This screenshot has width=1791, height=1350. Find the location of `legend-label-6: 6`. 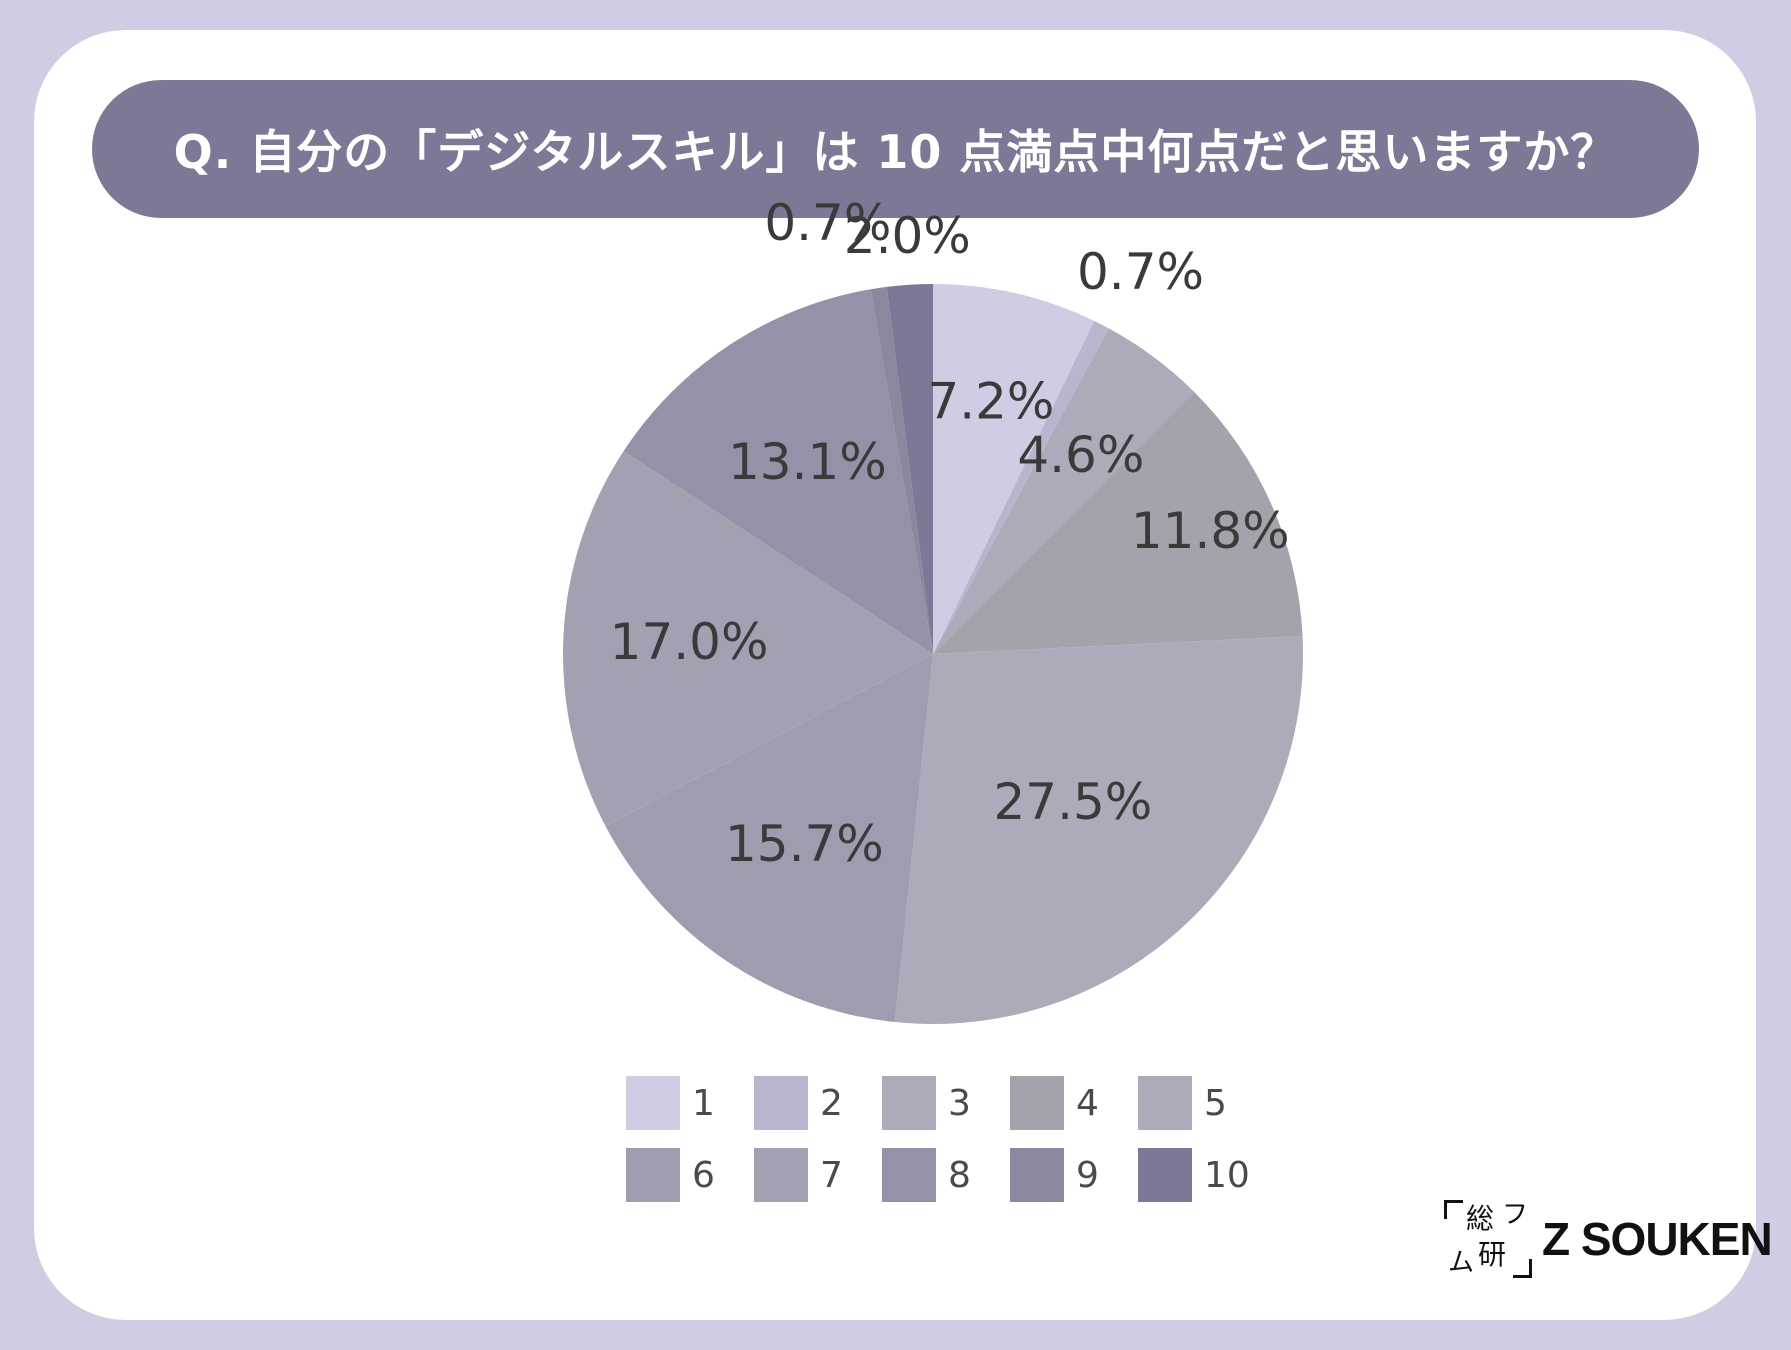

legend-label-6: 6 is located at coordinates (703, 1175).